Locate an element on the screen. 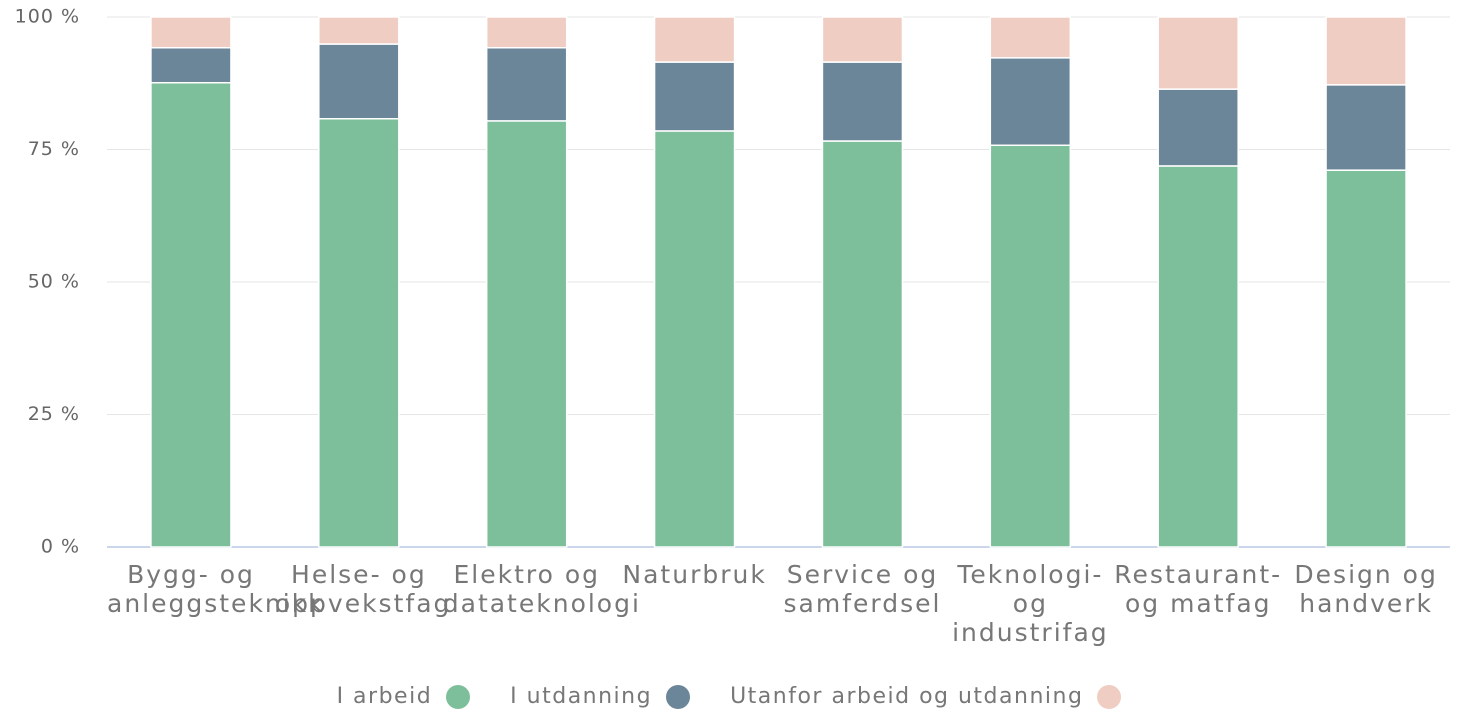  legend-item: I arbeid is located at coordinates (404, 696).